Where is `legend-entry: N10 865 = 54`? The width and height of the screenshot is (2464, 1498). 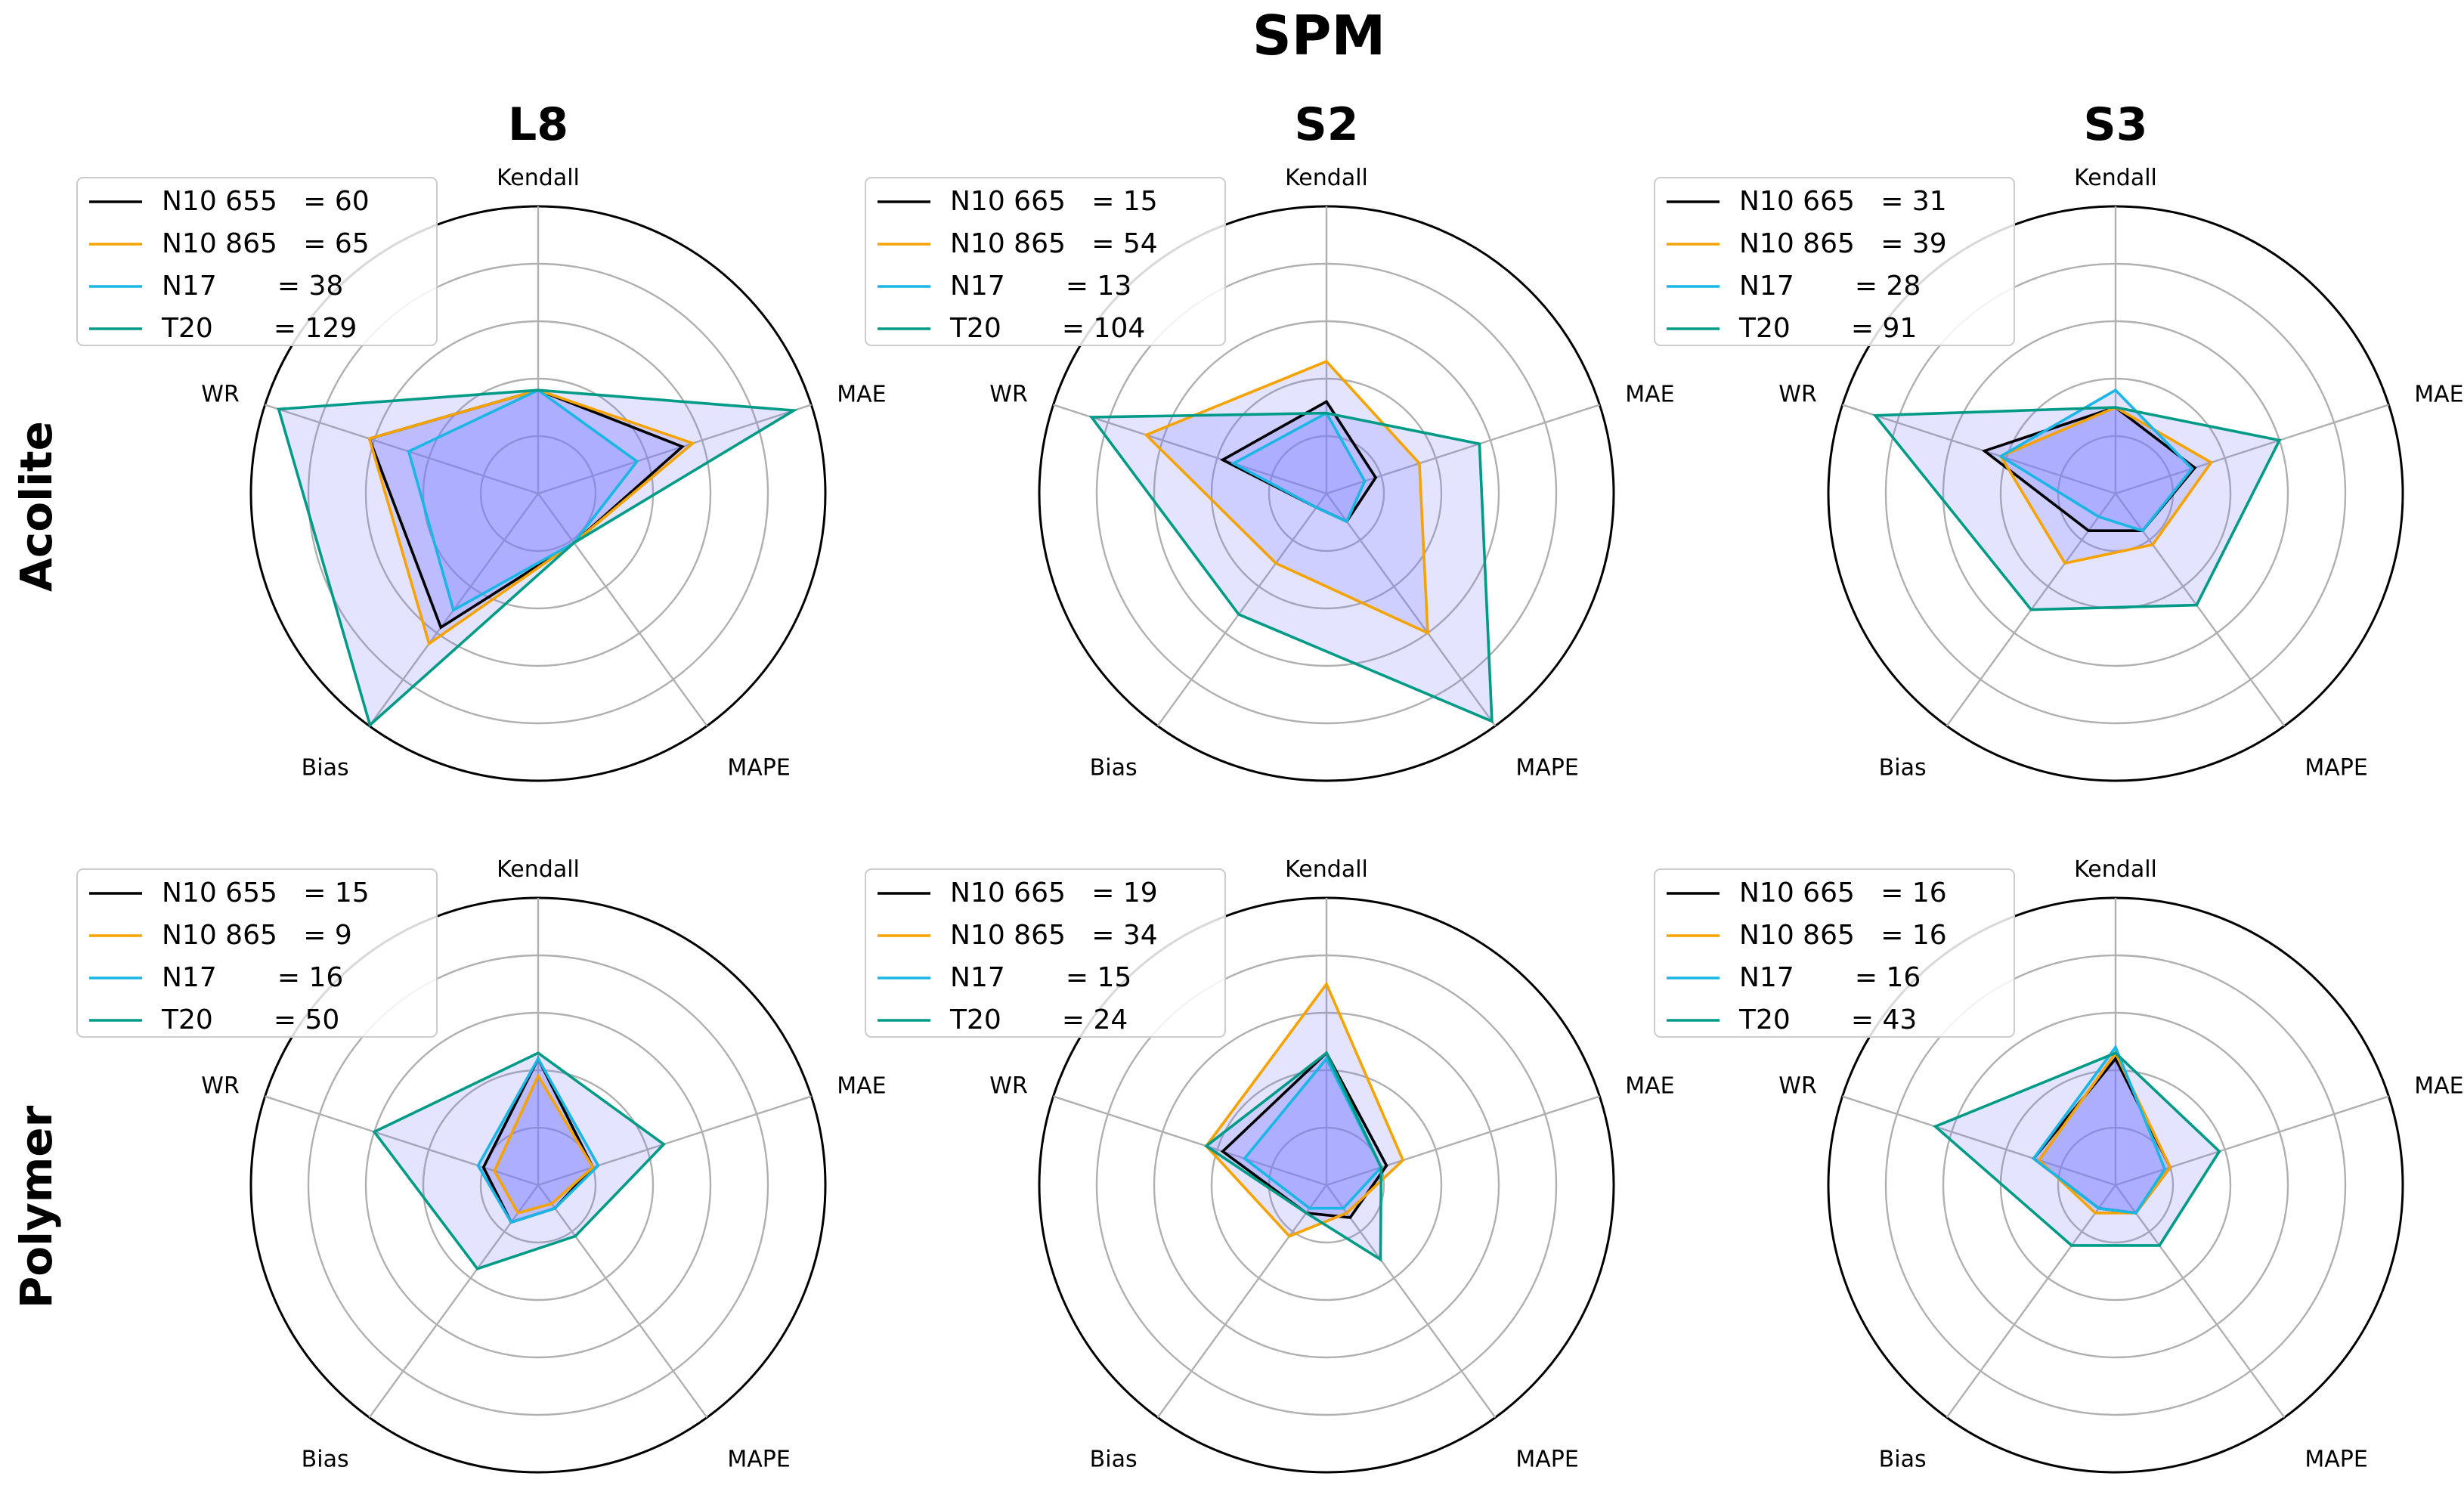 legend-entry: N10 865 = 54 is located at coordinates (1054, 243).